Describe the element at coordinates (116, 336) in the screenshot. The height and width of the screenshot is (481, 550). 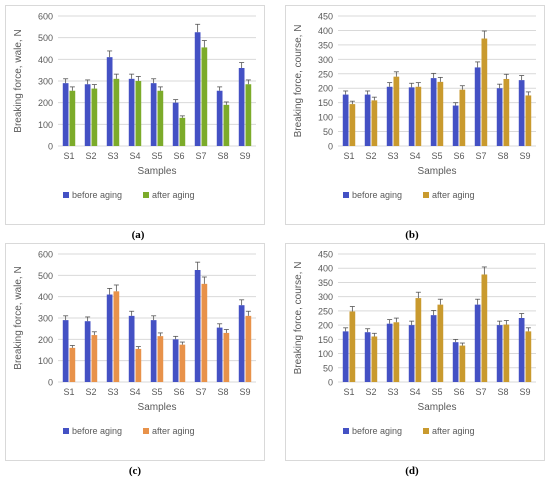
I see `bar-c-after-aging-S3` at that location.